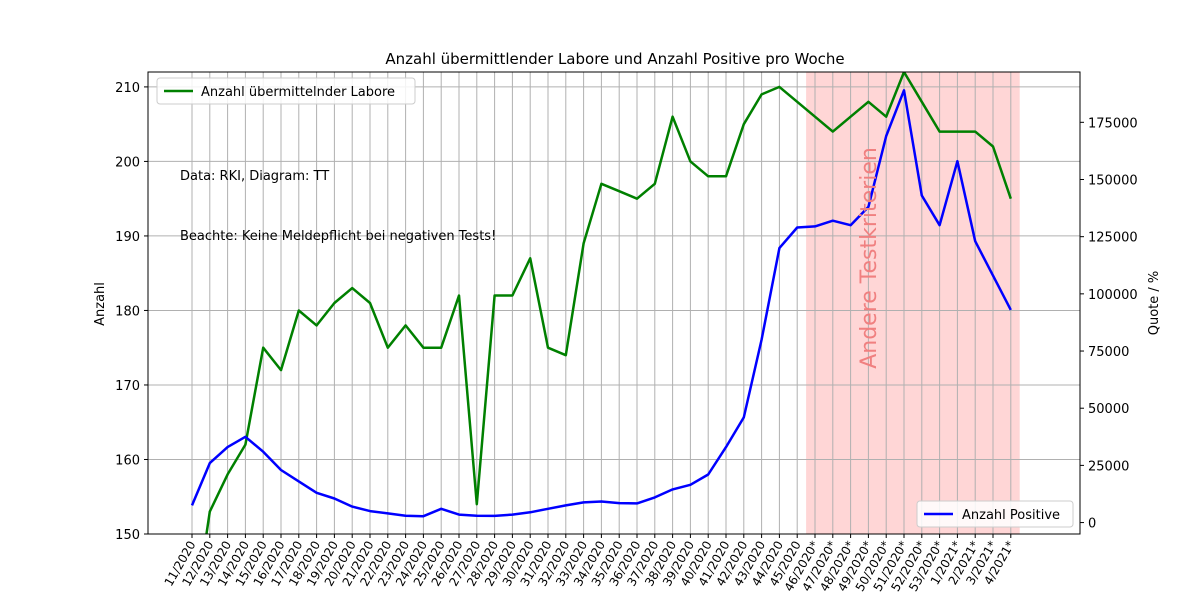  What do you see at coordinates (1092, 524) in the screenshot?
I see `y-right-tick-label: 0` at bounding box center [1092, 524].